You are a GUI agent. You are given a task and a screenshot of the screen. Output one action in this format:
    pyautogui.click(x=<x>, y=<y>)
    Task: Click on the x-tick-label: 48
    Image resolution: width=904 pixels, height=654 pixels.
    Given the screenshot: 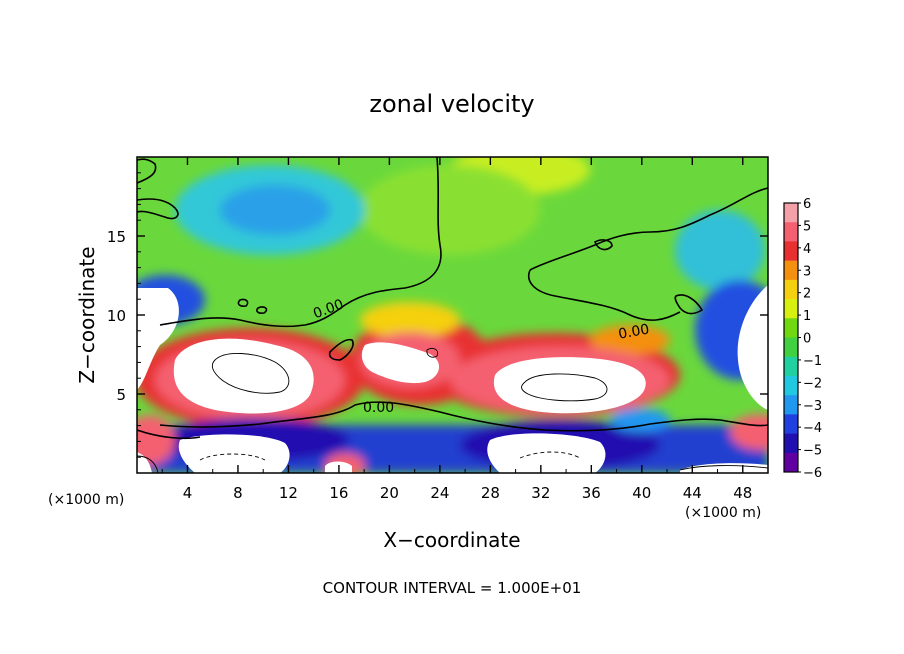 What is the action you would take?
    pyautogui.click(x=742, y=493)
    